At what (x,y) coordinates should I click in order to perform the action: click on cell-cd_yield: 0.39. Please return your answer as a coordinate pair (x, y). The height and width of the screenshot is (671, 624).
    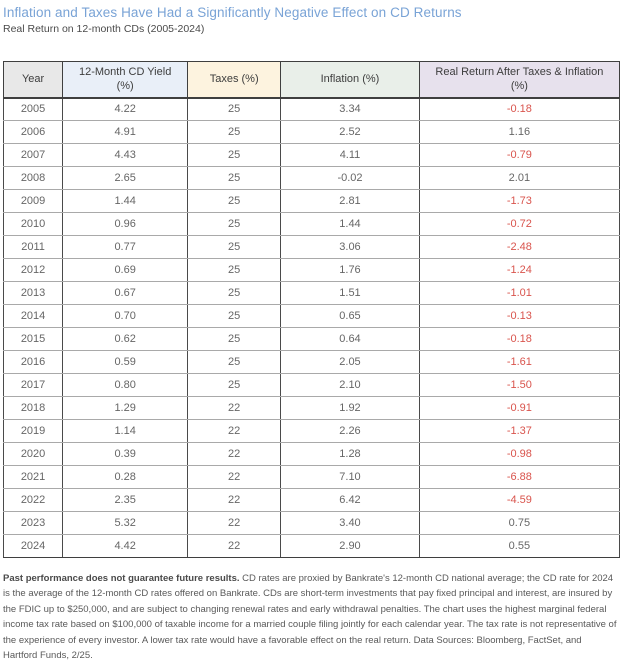
    Looking at the image, I should click on (125, 454).